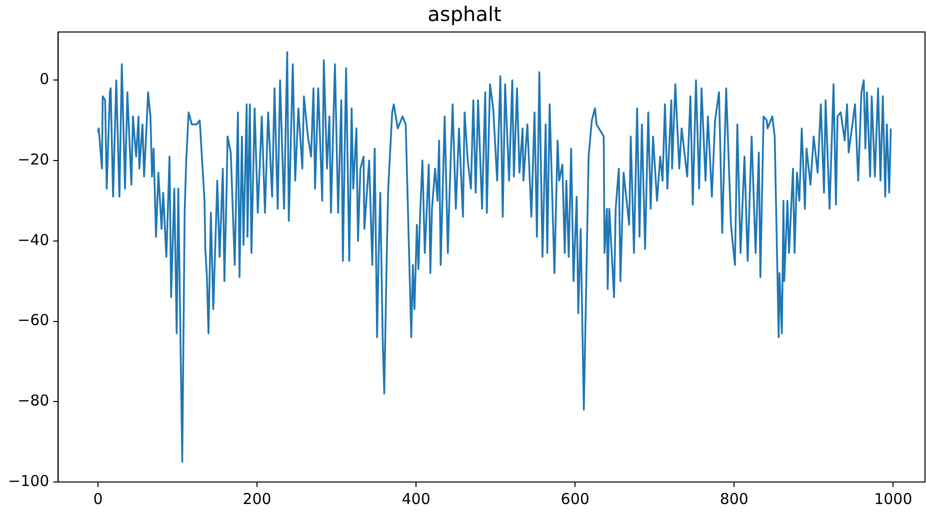 The height and width of the screenshot is (517, 926). Describe the element at coordinates (45, 79) in the screenshot. I see `y-tick-label: 0` at that location.